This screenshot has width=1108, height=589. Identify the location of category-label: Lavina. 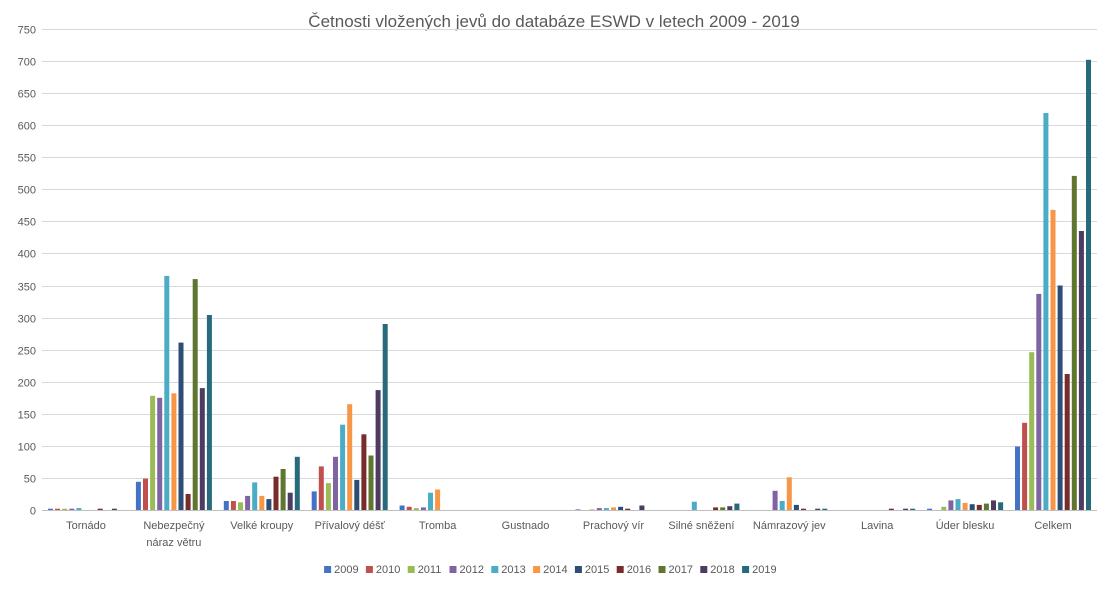
(877, 526).